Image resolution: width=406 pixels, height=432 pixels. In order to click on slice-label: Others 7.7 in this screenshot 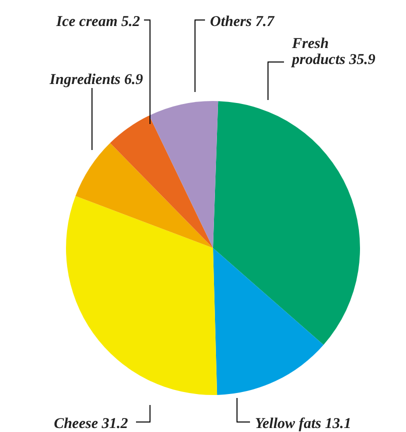, I will do `click(242, 22)`.